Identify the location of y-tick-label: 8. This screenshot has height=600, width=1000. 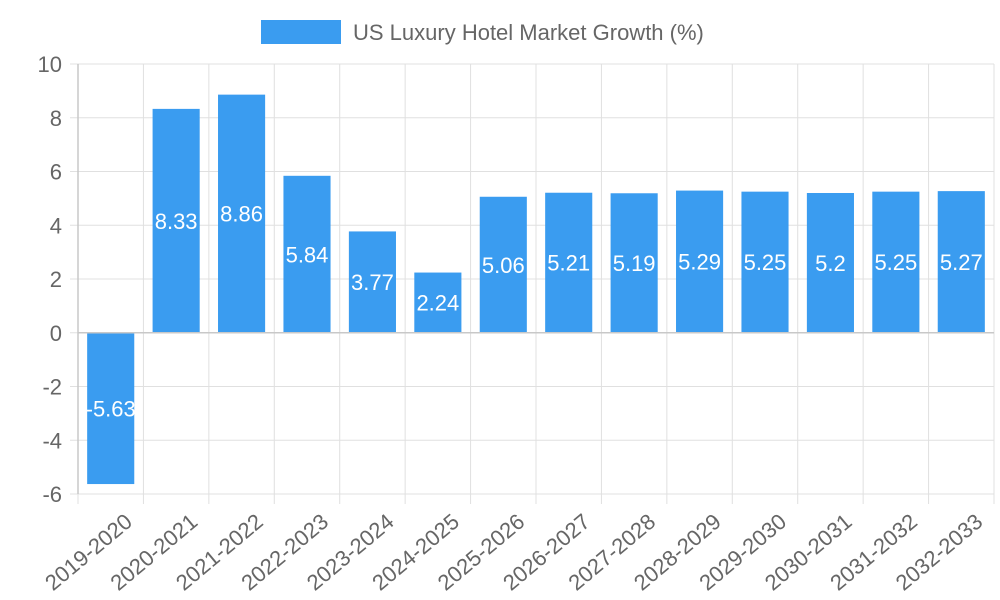
(56, 118).